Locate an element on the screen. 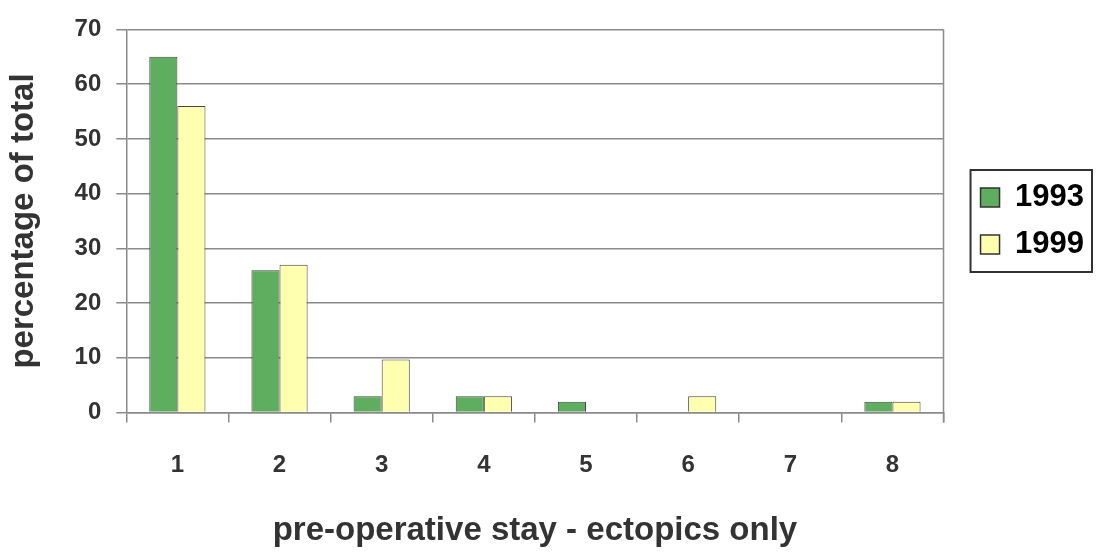 Image resolution: width=1108 pixels, height=553 pixels. legend-label: 1993 is located at coordinates (1050, 196).